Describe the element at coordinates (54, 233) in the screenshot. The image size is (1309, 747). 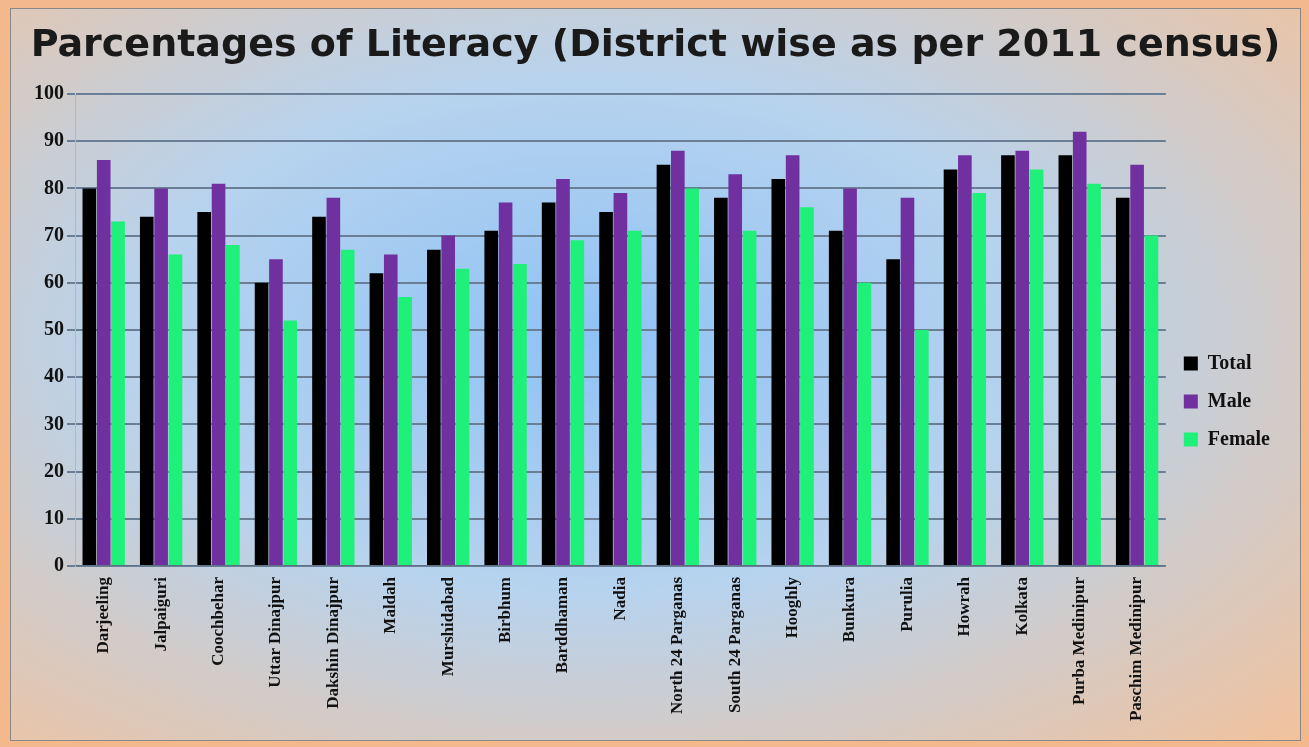
I see `y-tick-label: 70` at that location.